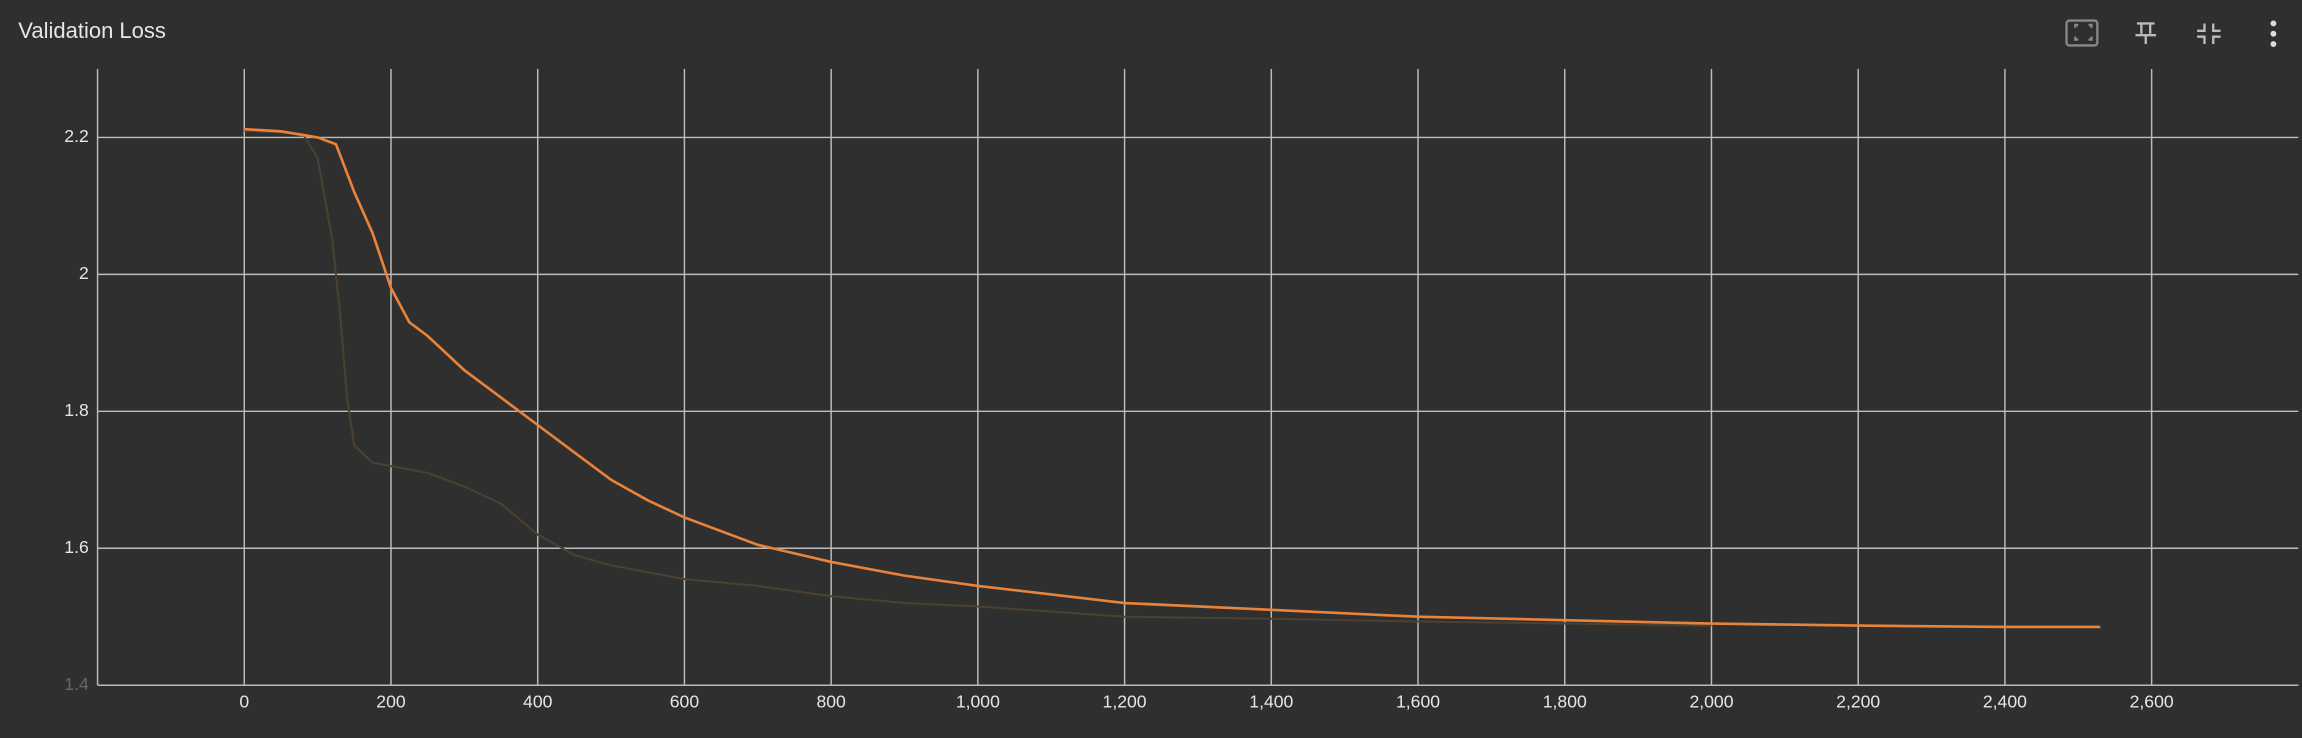 The height and width of the screenshot is (738, 2302). Describe the element at coordinates (76, 410) in the screenshot. I see `y-tick-label: 1.8` at that location.